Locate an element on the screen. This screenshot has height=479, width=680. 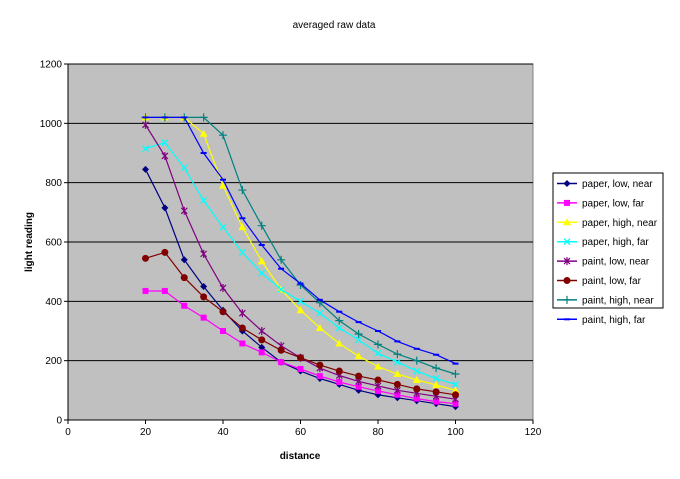
legend-item: paint, low, far is located at coordinates (599, 281).